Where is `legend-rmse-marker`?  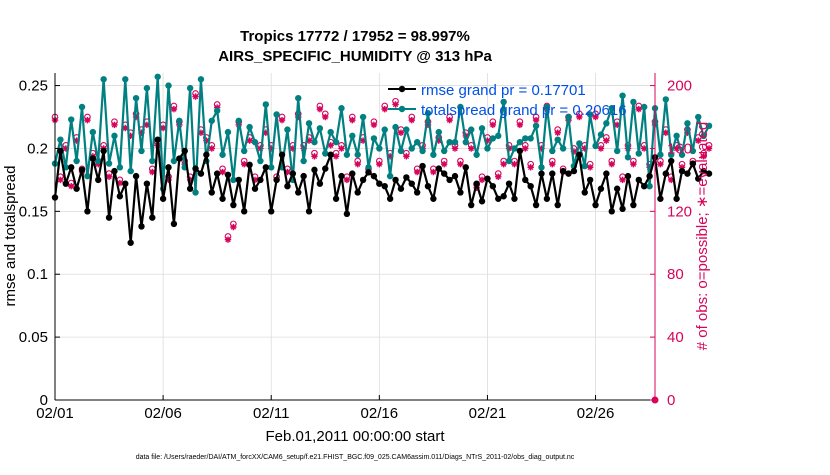 legend-rmse-marker is located at coordinates (402, 89).